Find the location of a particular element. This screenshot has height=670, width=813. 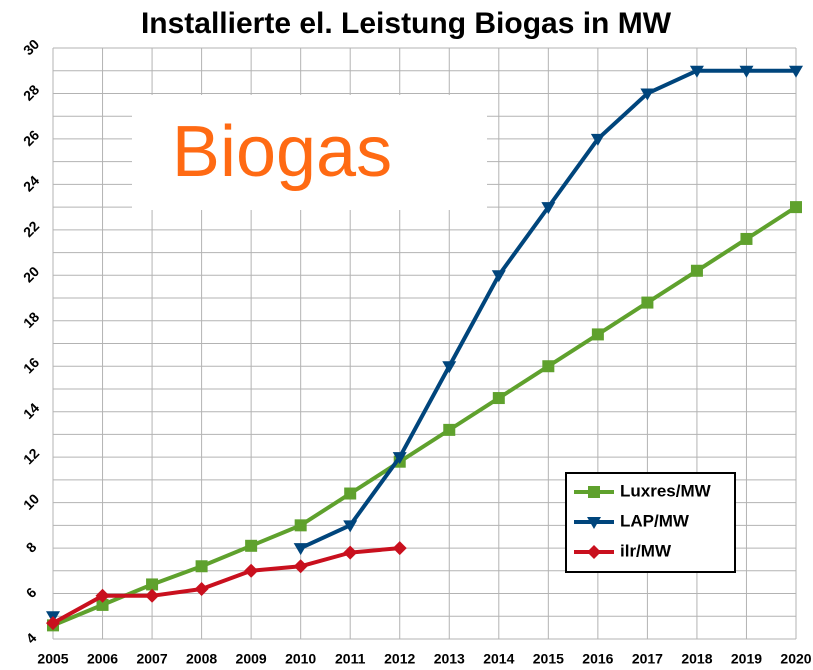

legend-label: Luxres/MW is located at coordinates (666, 490).